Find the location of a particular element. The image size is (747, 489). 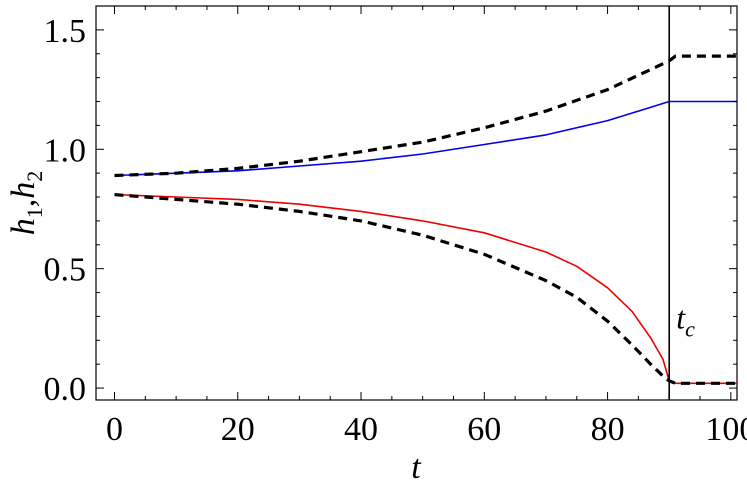

y-tick-label: 1.5 is located at coordinates (65, 31).